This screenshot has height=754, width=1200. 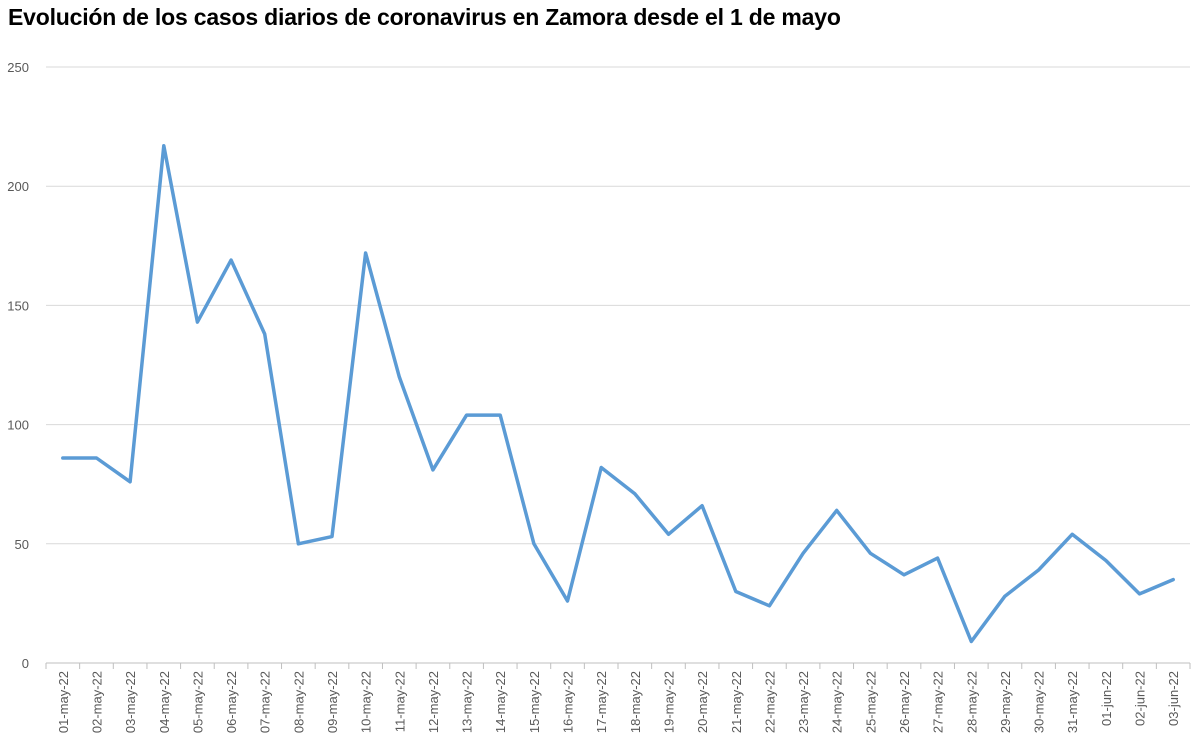 I want to click on y-tick-label-150: 150, so click(x=18, y=305).